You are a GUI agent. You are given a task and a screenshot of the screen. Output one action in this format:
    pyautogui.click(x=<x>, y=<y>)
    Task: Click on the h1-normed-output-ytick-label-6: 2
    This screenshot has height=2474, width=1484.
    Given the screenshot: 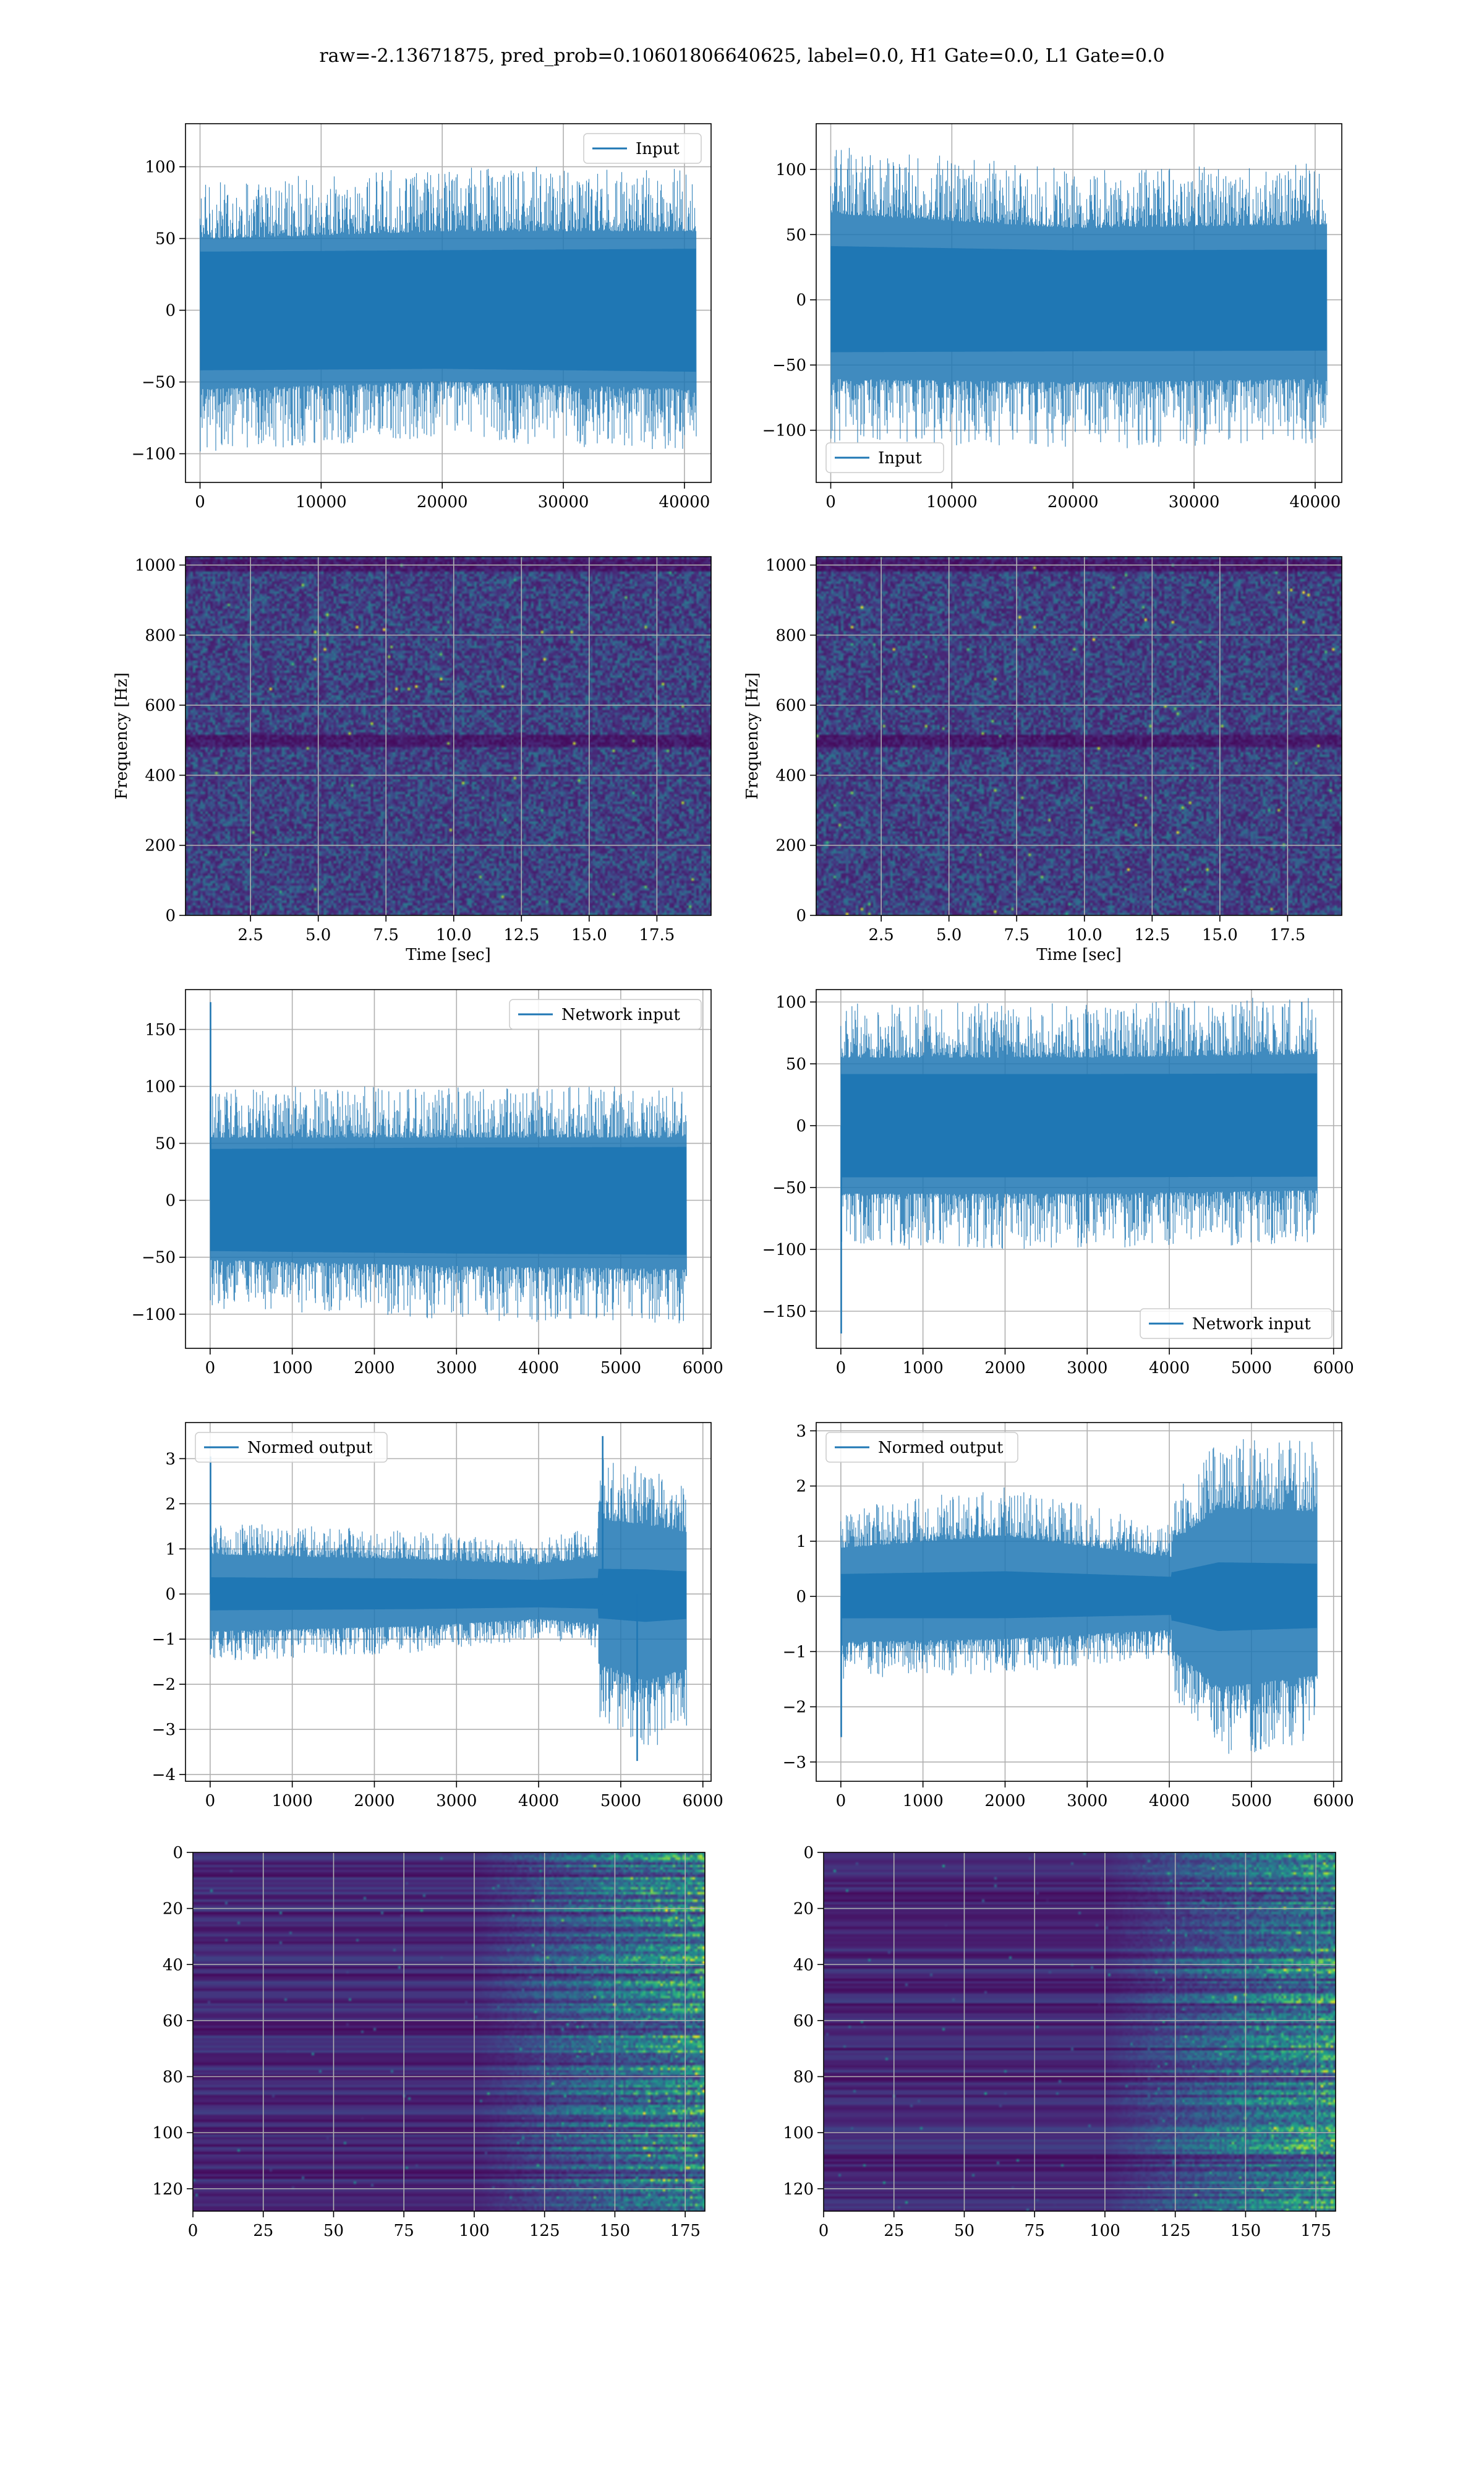 What is the action you would take?
    pyautogui.click(x=170, y=1504)
    